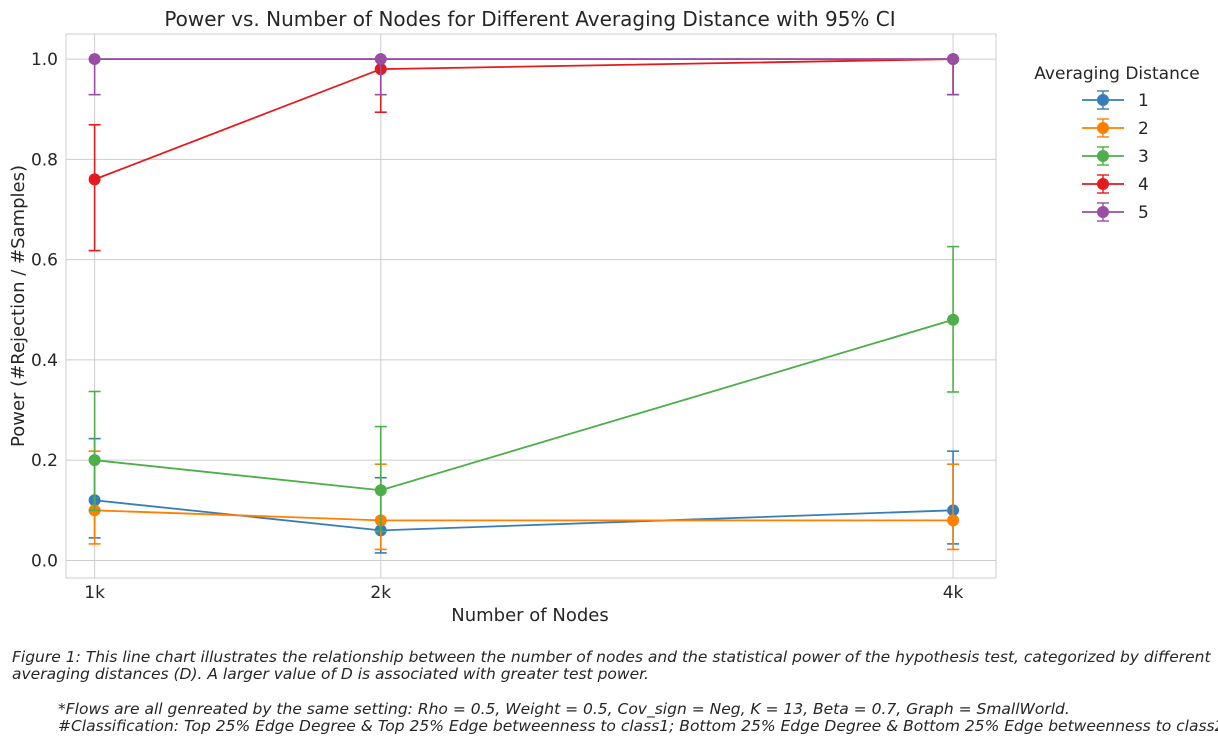 The width and height of the screenshot is (1218, 745). What do you see at coordinates (1143, 129) in the screenshot?
I see `legend-label: 2` at bounding box center [1143, 129].